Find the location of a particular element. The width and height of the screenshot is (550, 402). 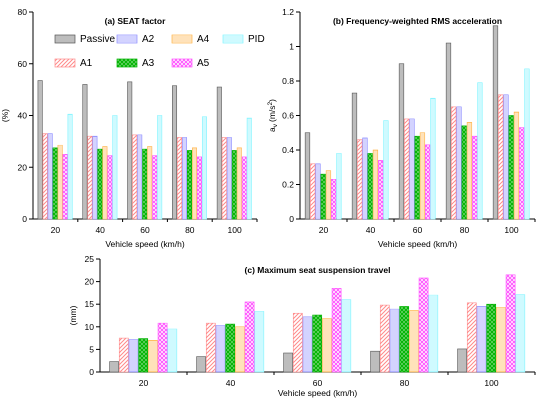

y-tick-label: 40 is located at coordinates (23, 116).